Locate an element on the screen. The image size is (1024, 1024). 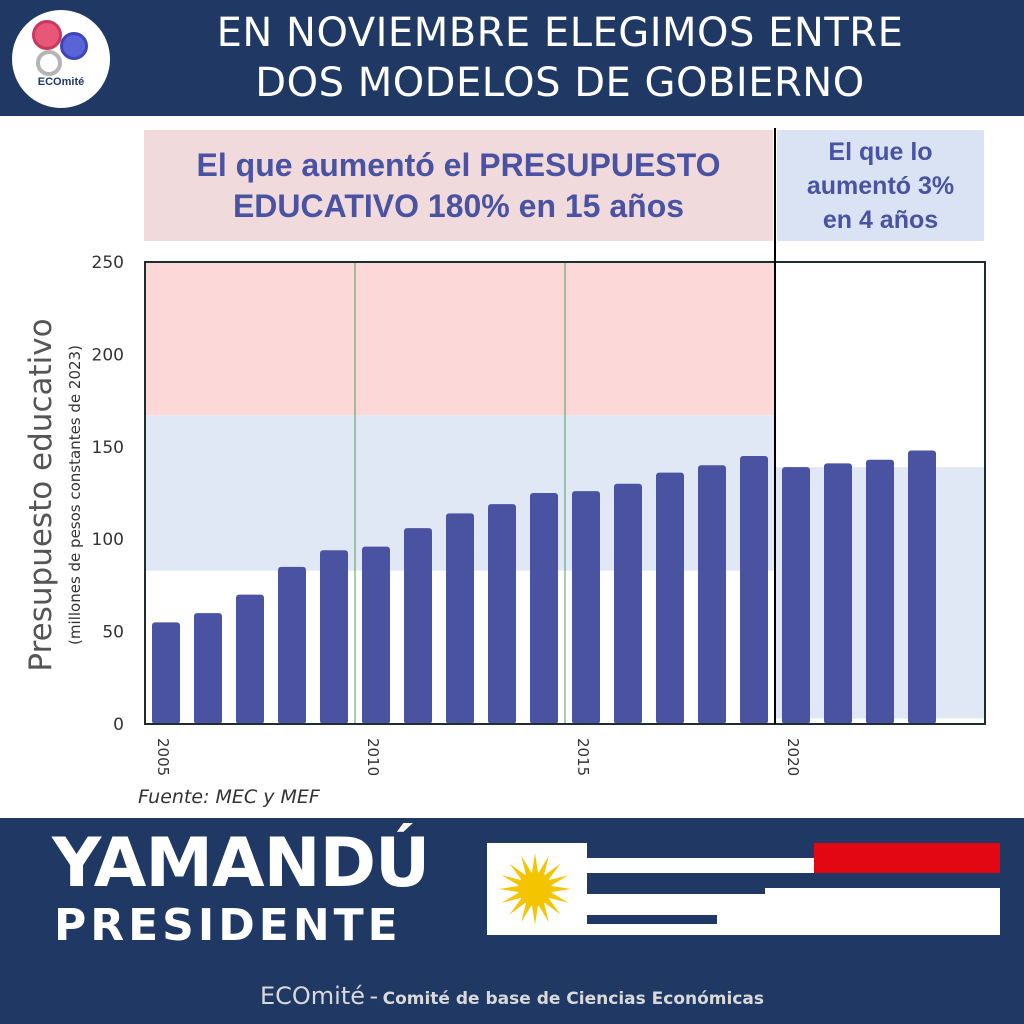
y-tick-label: 100 is located at coordinates (108, 540).